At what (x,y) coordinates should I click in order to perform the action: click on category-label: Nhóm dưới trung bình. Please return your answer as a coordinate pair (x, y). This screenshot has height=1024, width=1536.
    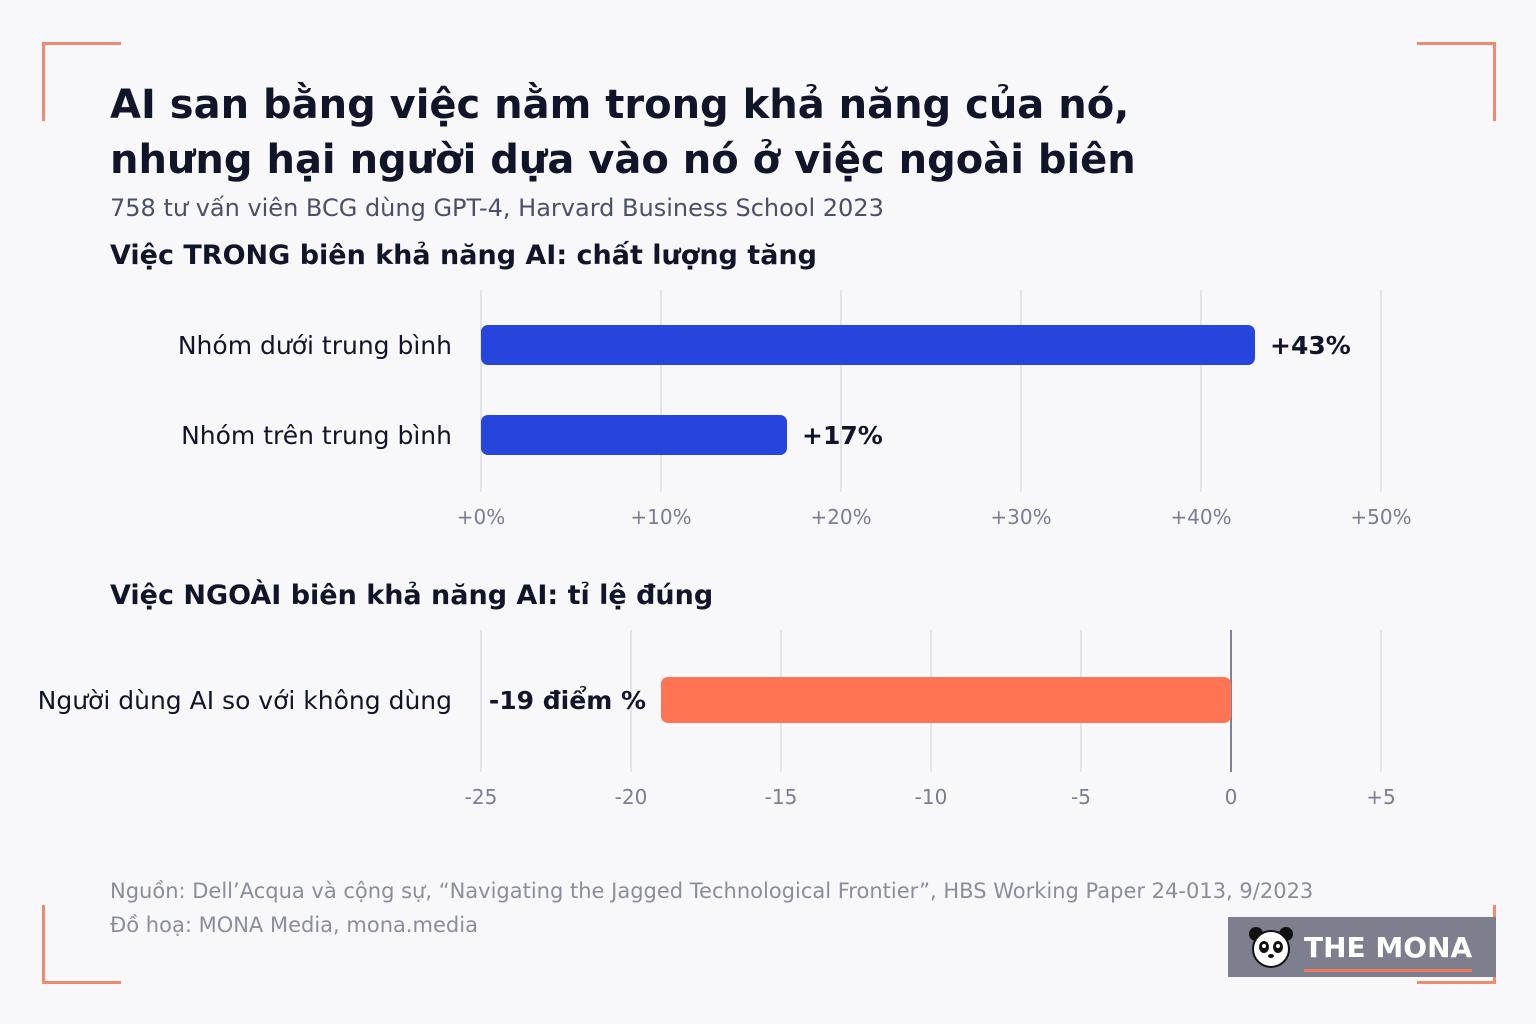
    Looking at the image, I should click on (315, 345).